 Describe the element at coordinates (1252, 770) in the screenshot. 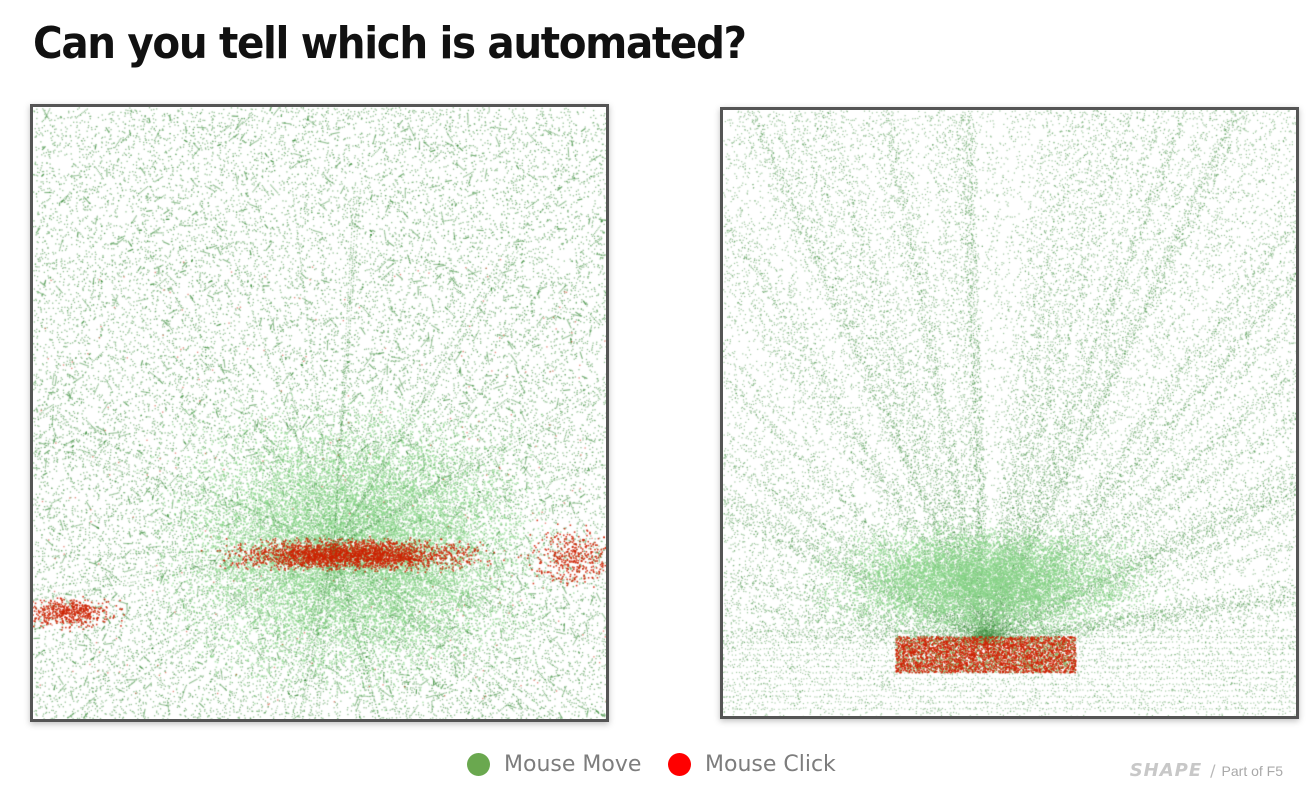

I see `brand-tagline: Part of F5` at that location.